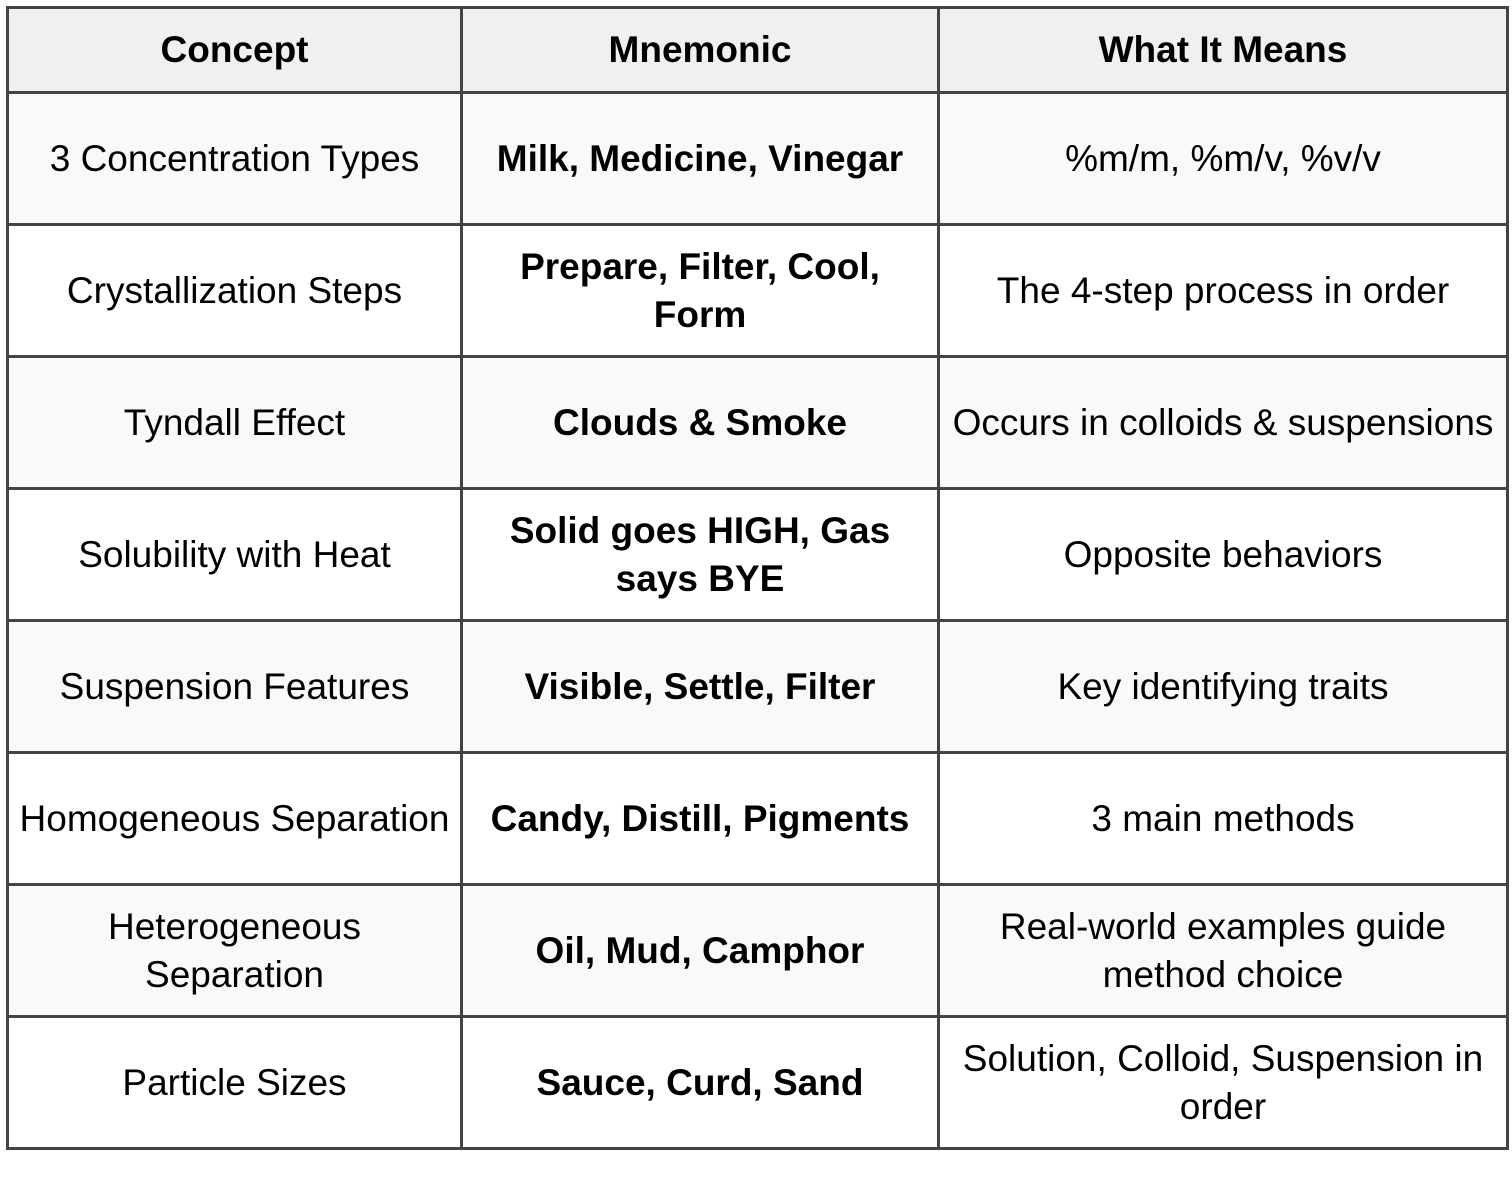  Describe the element at coordinates (700, 290) in the screenshot. I see `mnemonic-cell: Prepare, Filter, Cool, Form` at that location.